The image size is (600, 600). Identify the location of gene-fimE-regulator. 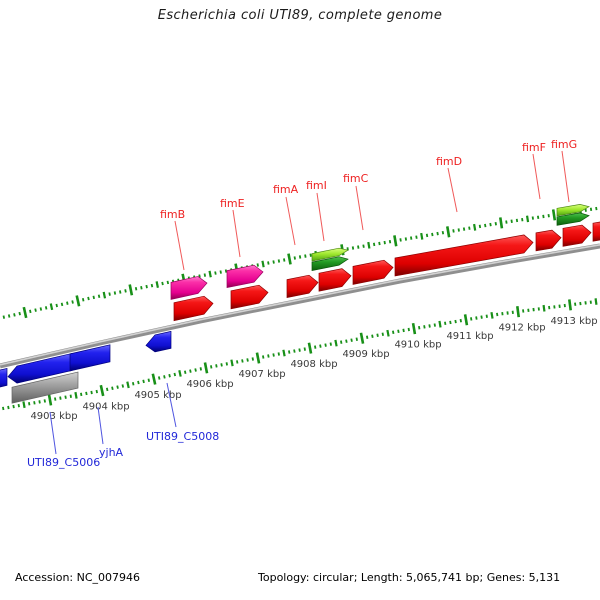
(245, 276).